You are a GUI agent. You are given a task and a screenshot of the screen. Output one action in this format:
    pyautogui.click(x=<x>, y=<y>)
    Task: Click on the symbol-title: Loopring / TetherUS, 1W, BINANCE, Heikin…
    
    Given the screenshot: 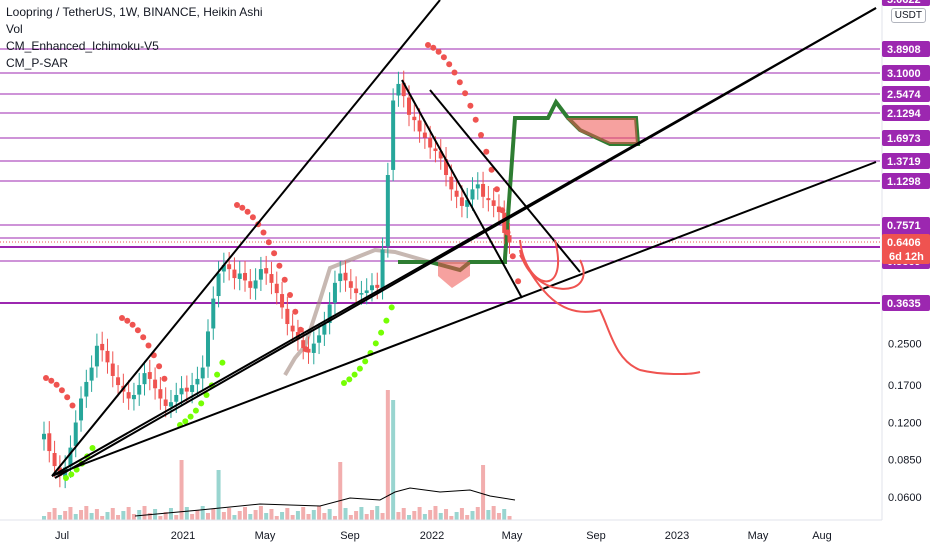 What is the action you would take?
    pyautogui.click(x=134, y=12)
    